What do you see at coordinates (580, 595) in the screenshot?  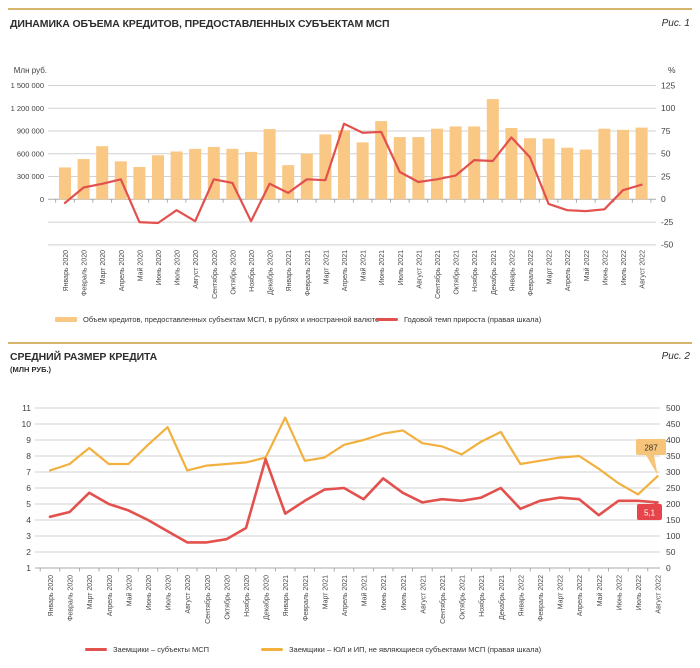 I see `month-label: Апрель 2022` at bounding box center [580, 595].